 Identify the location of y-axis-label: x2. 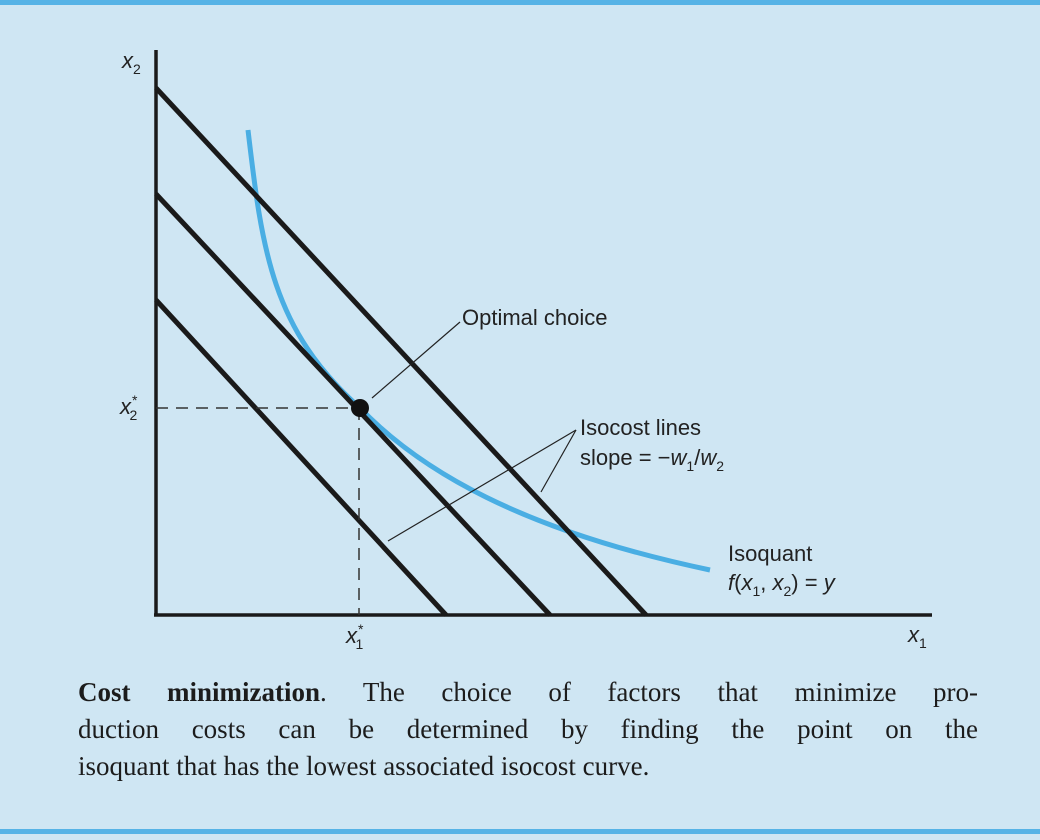
(131, 62).